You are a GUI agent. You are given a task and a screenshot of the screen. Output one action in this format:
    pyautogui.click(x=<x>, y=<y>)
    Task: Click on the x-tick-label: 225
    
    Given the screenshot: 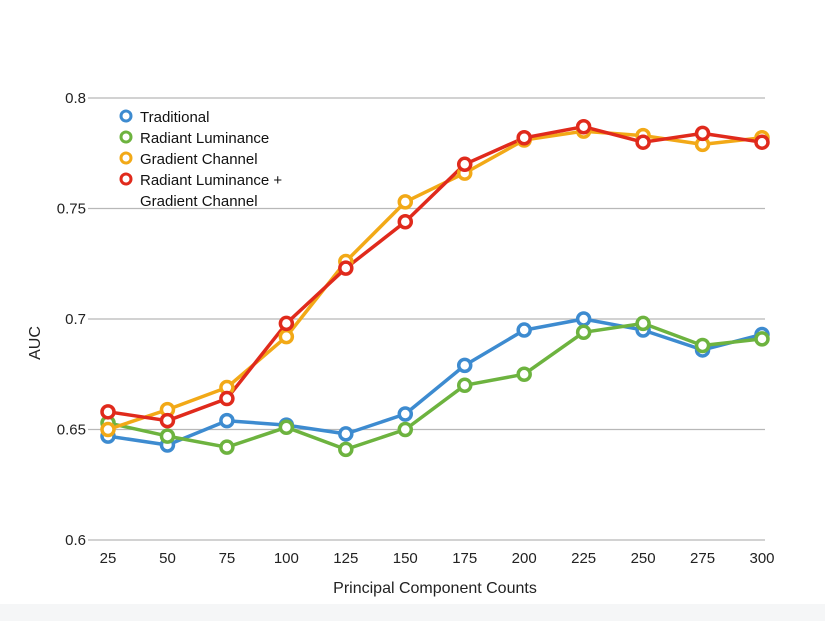 What is the action you would take?
    pyautogui.click(x=583, y=558)
    